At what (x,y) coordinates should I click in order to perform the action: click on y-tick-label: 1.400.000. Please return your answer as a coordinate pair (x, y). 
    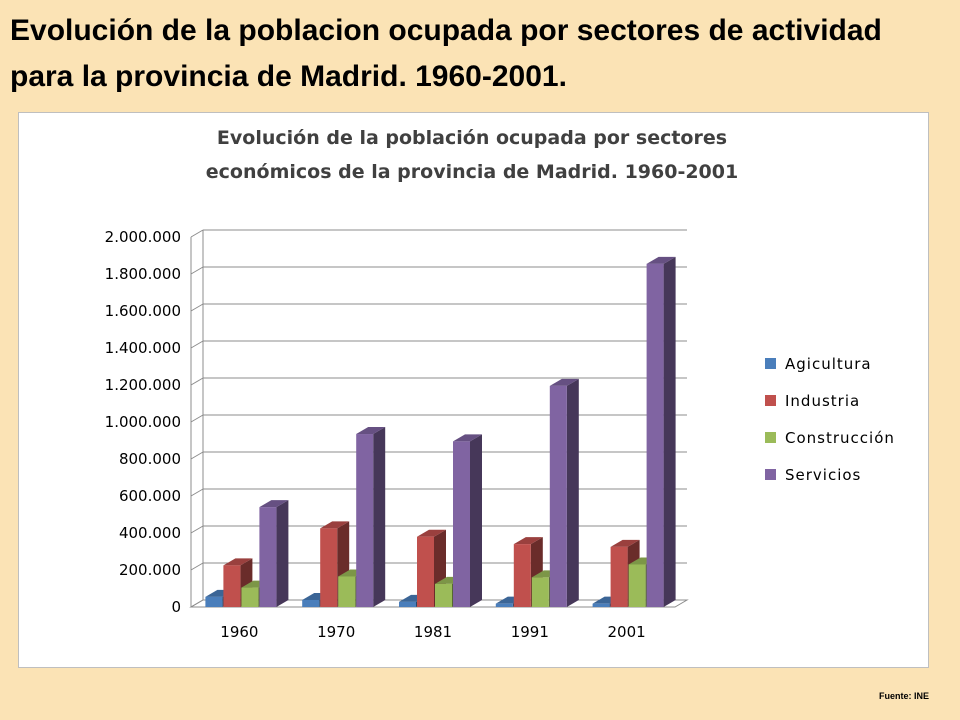
    Looking at the image, I should click on (143, 348).